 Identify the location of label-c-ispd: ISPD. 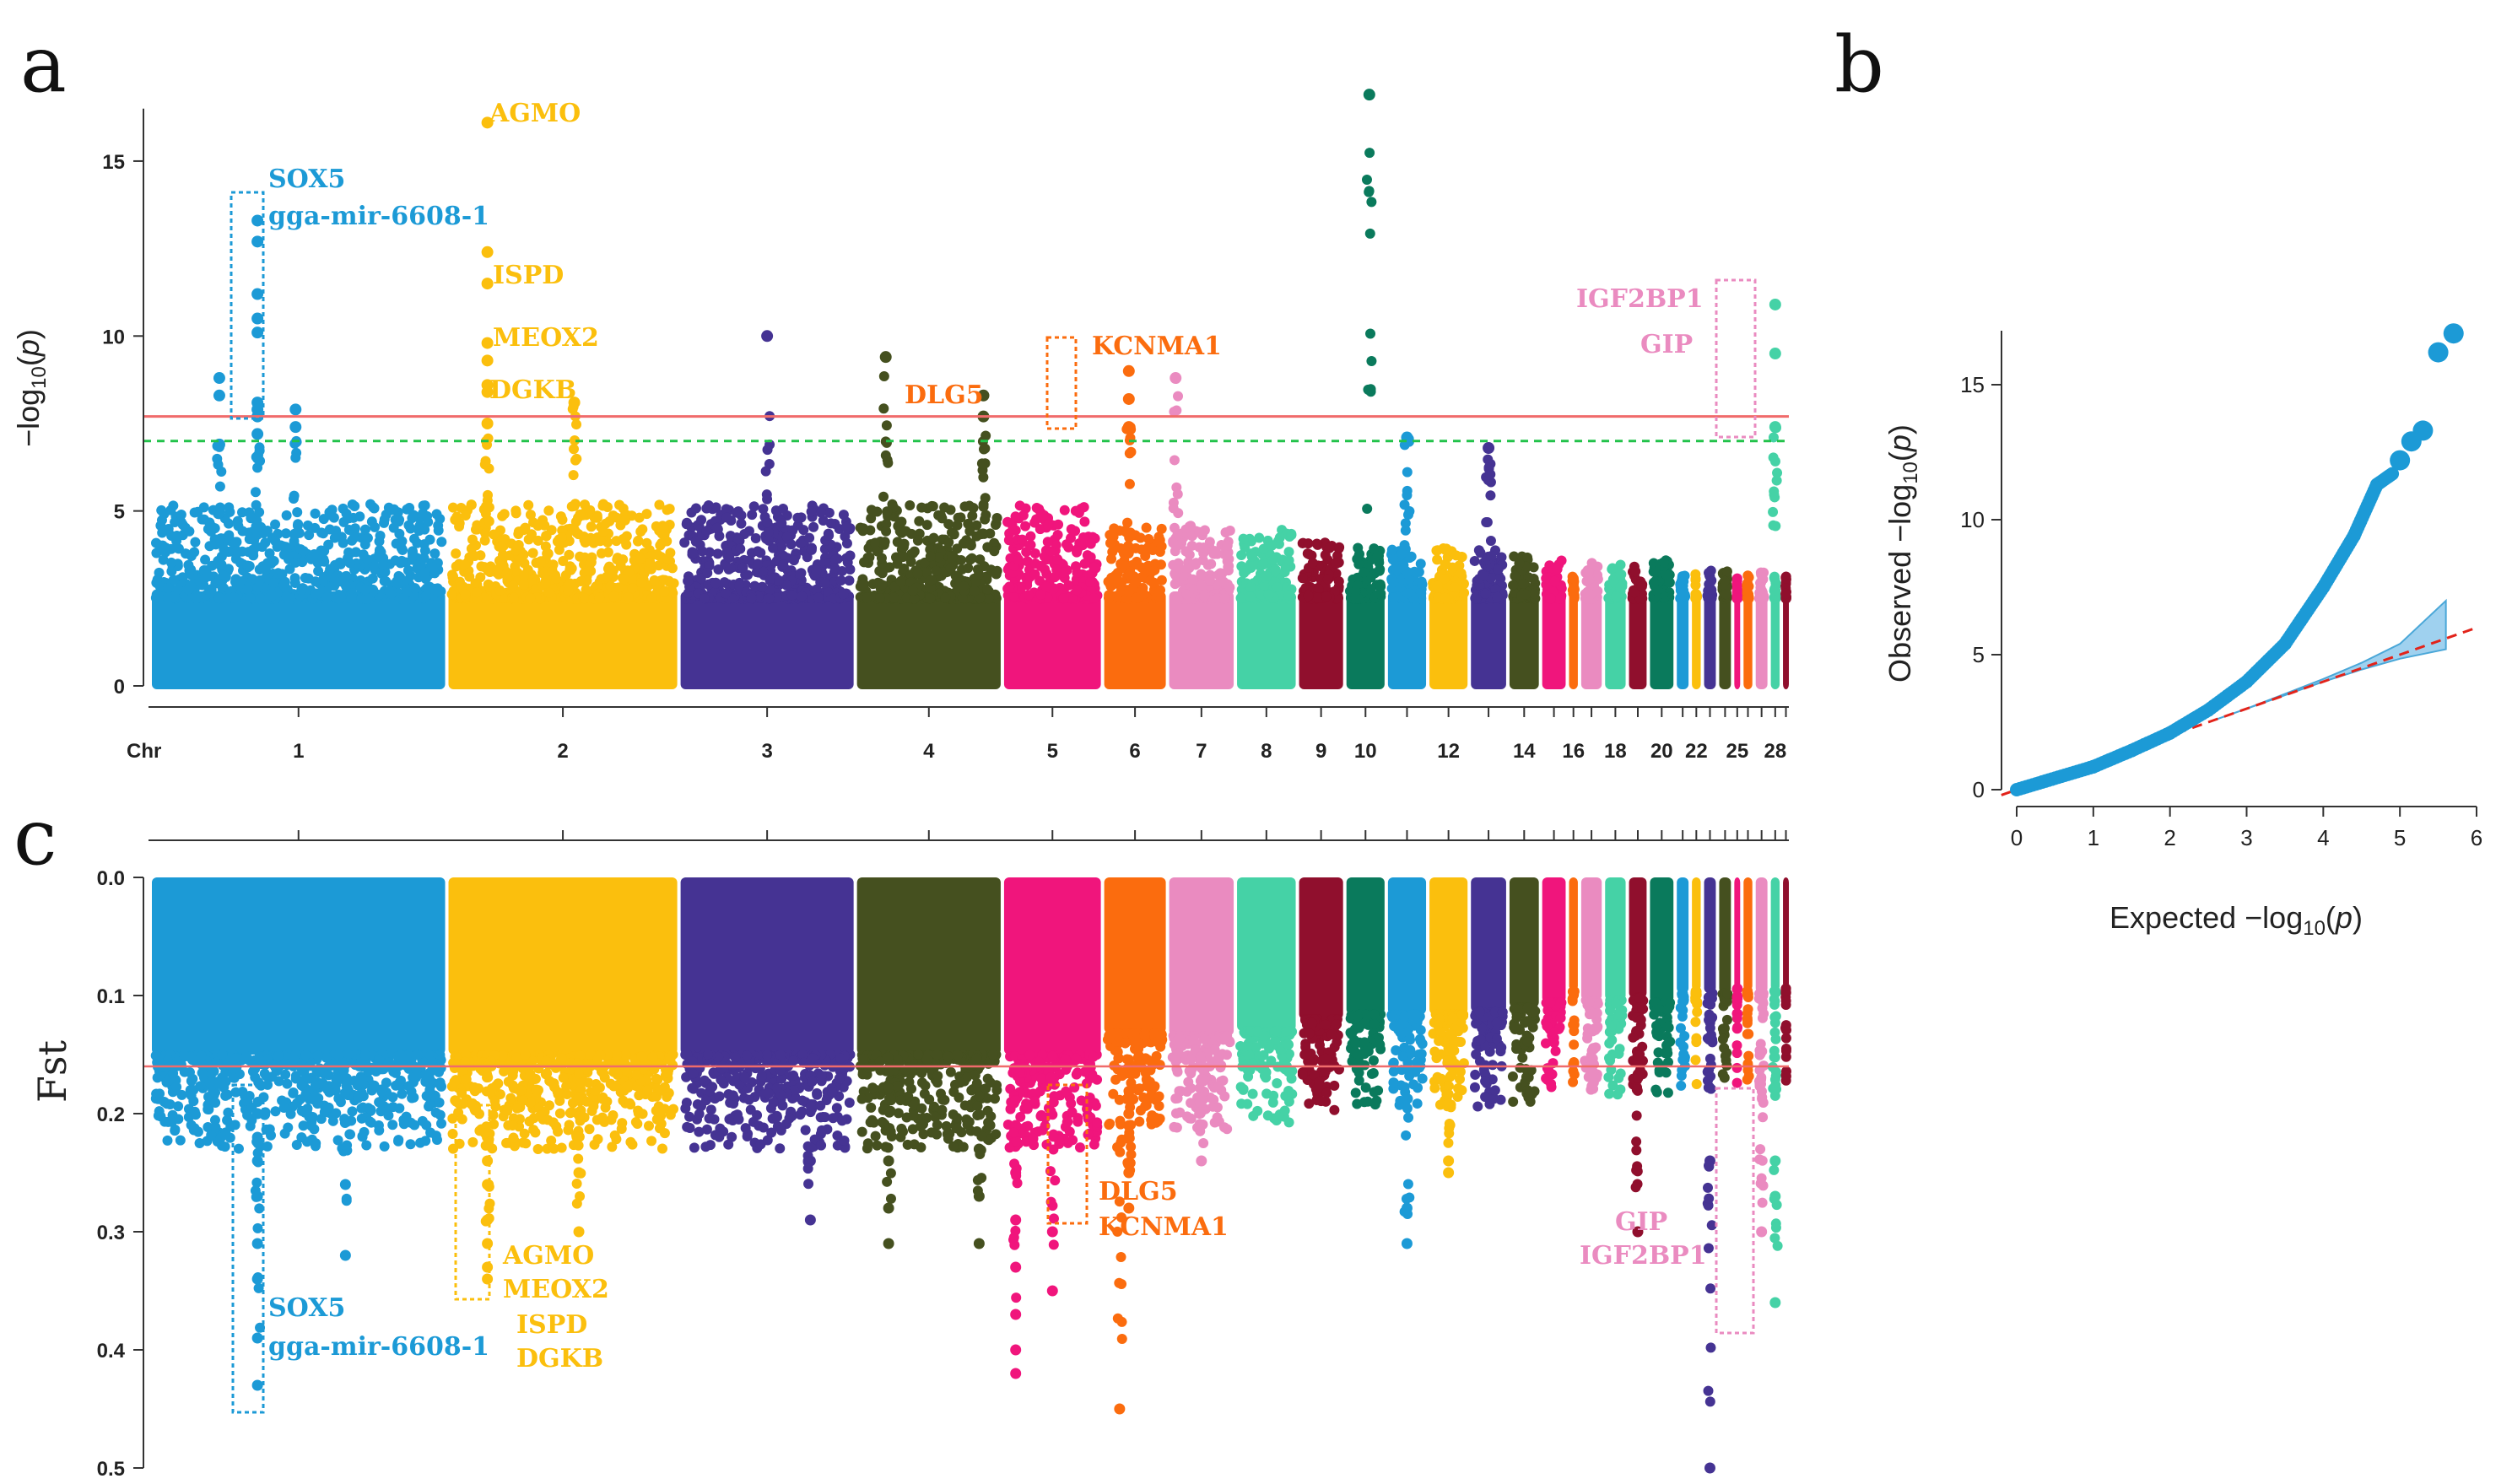
(551, 1325).